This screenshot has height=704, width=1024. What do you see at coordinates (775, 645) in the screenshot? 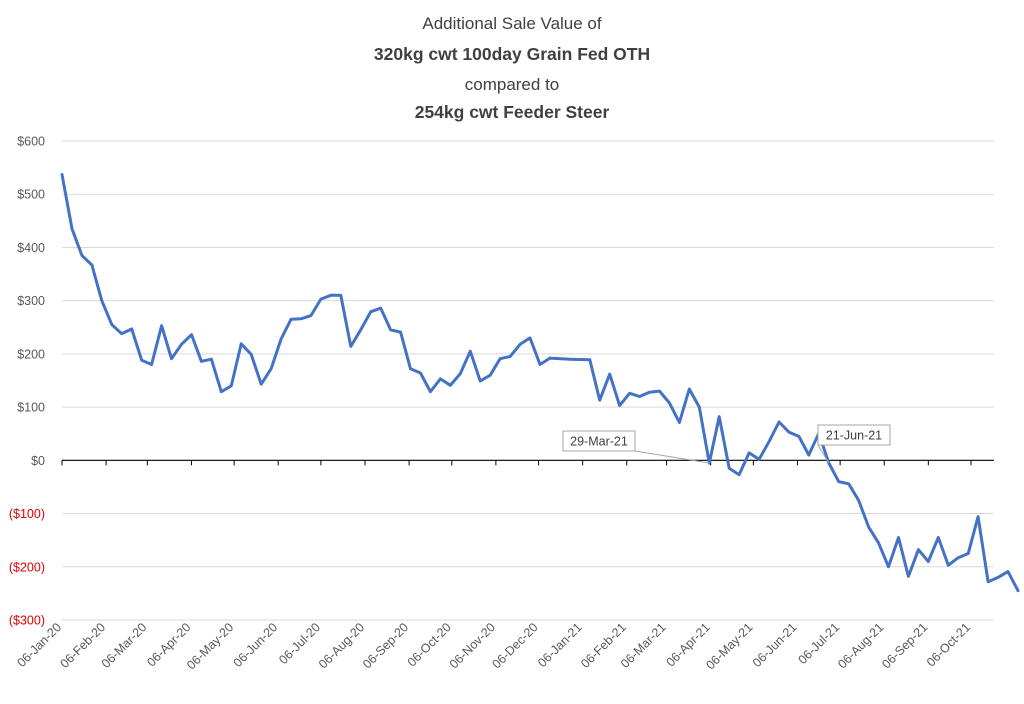
I see `x-tick-label: 06-Jun-21` at bounding box center [775, 645].